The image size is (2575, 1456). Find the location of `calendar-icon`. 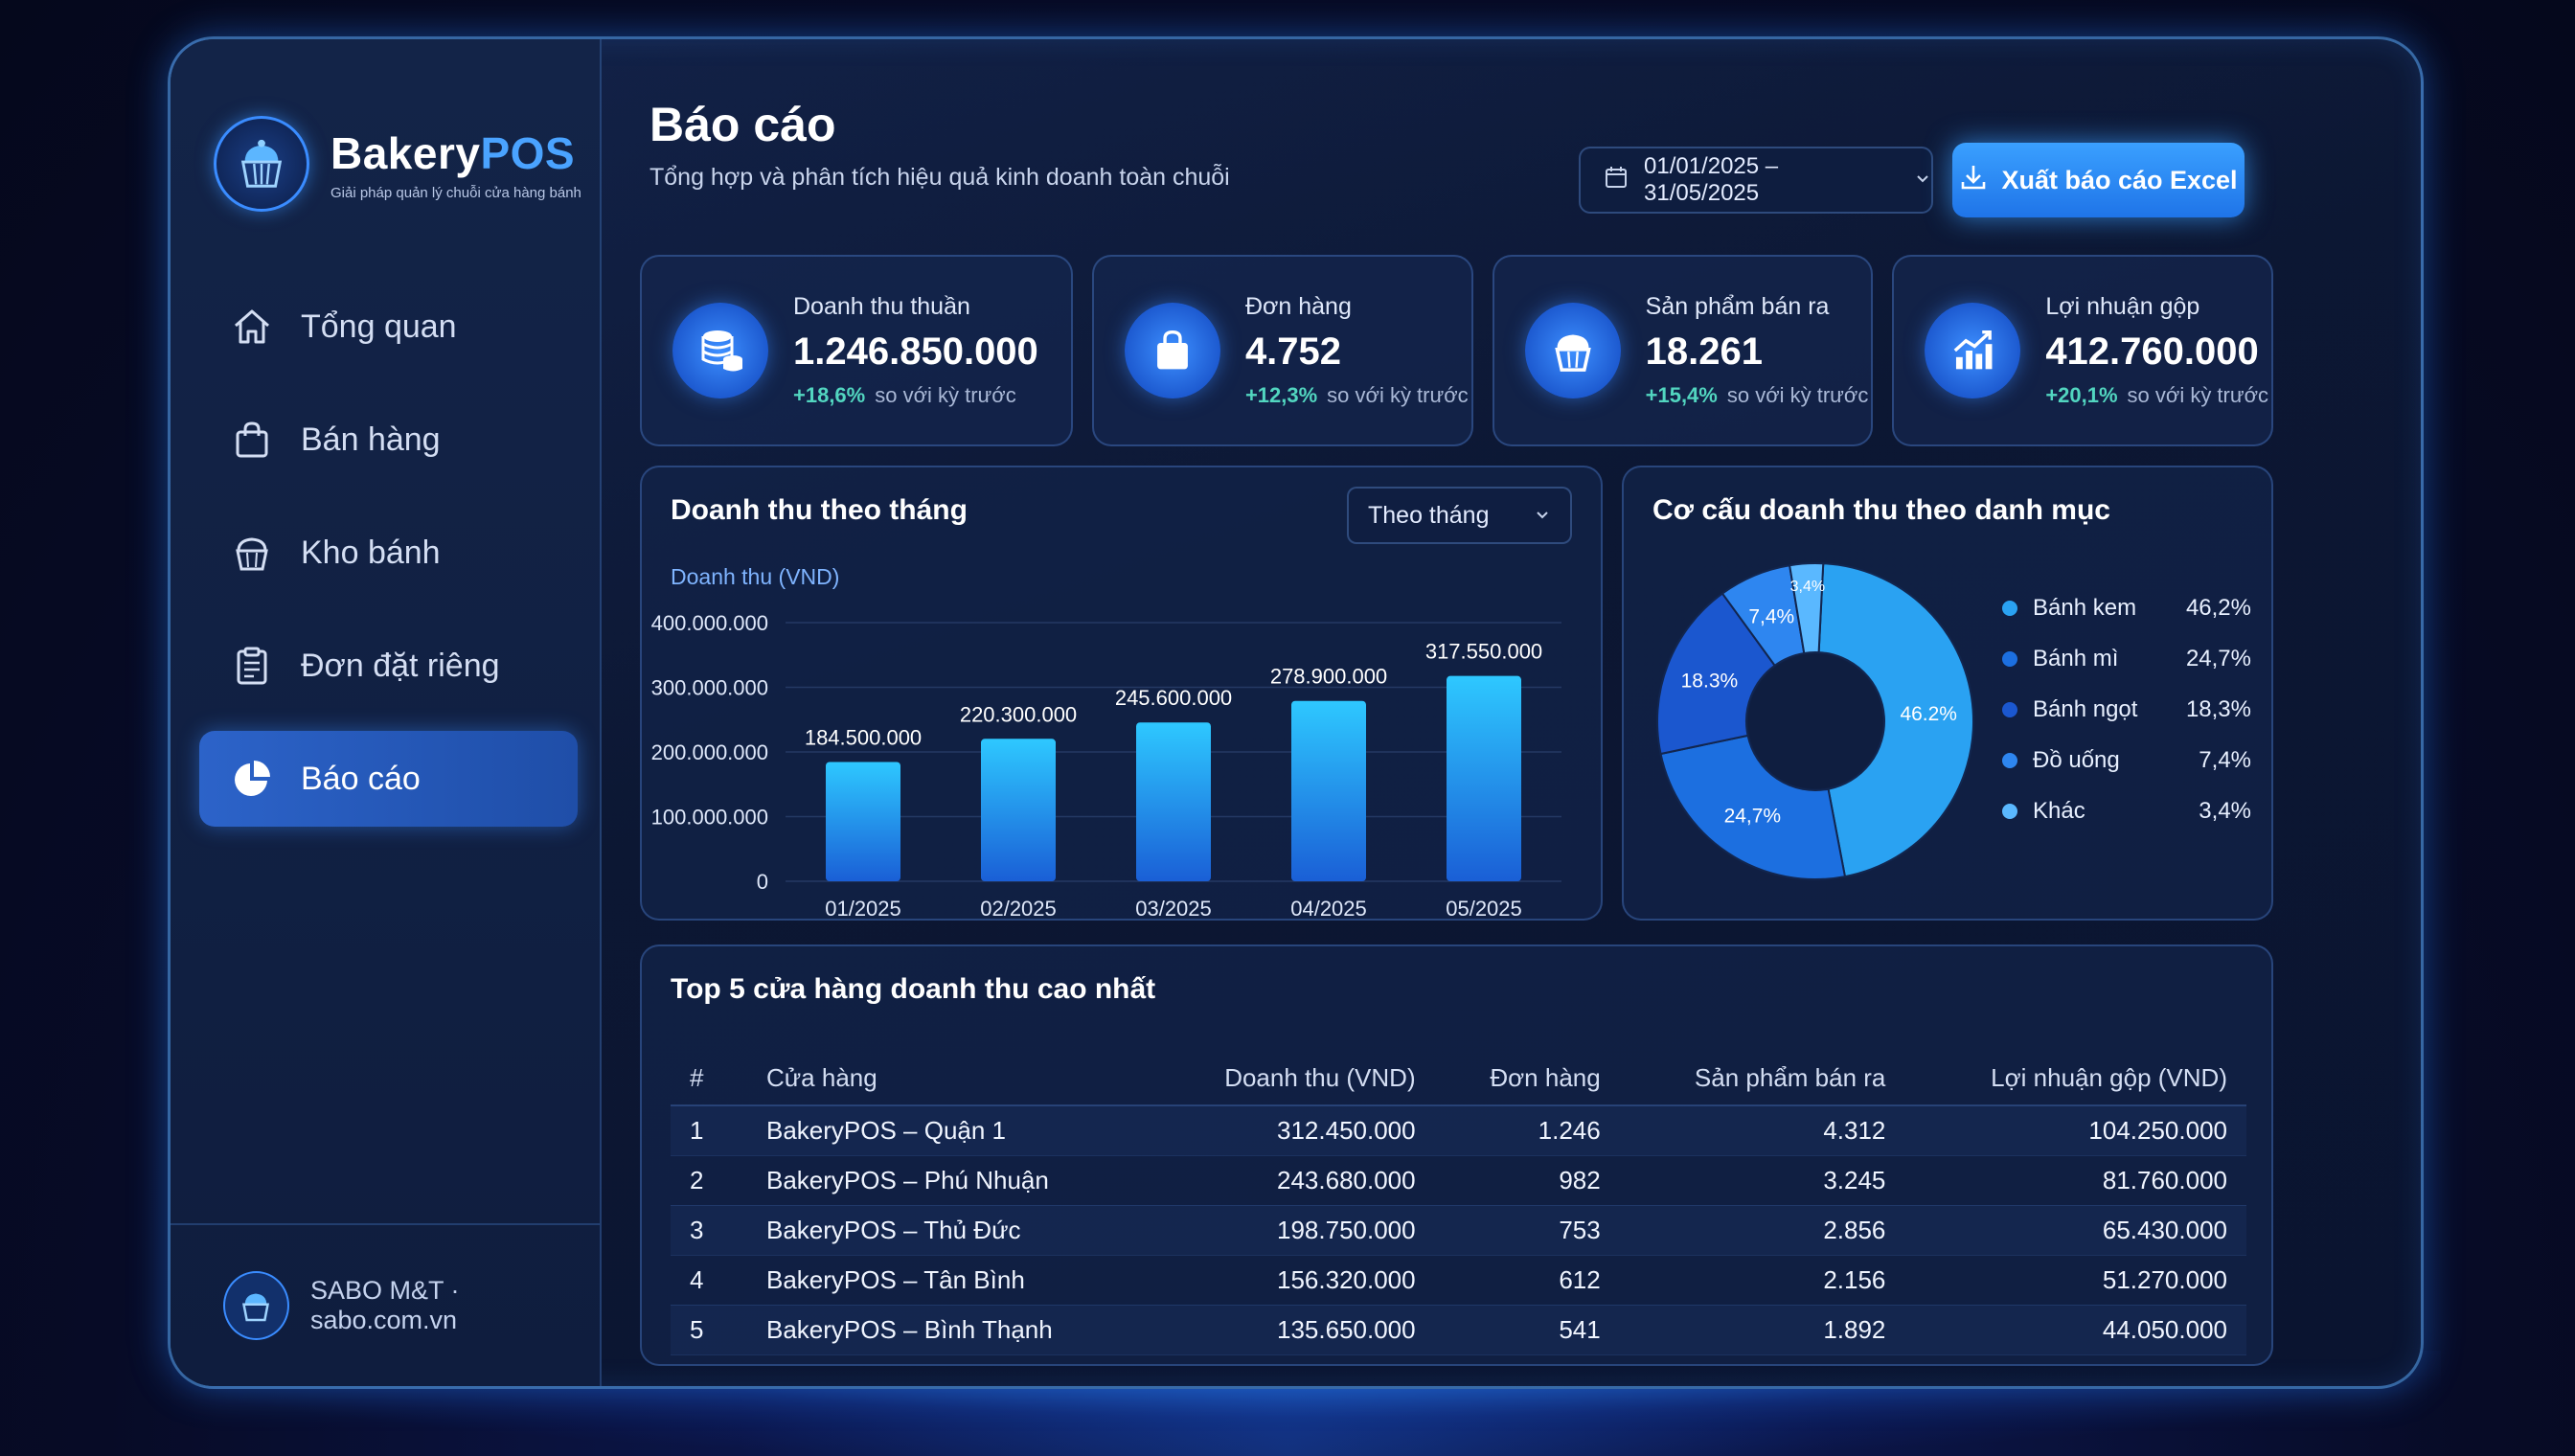

calendar-icon is located at coordinates (1616, 181).